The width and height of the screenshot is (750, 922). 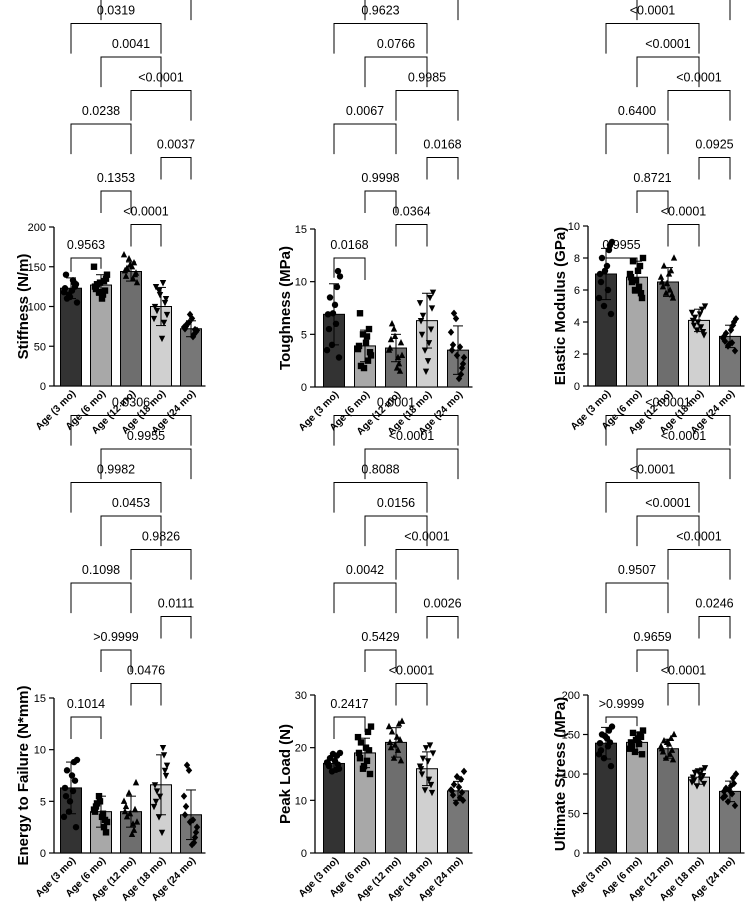 What do you see at coordinates (101, 570) in the screenshot?
I see `p-value-label: 0.1098` at bounding box center [101, 570].